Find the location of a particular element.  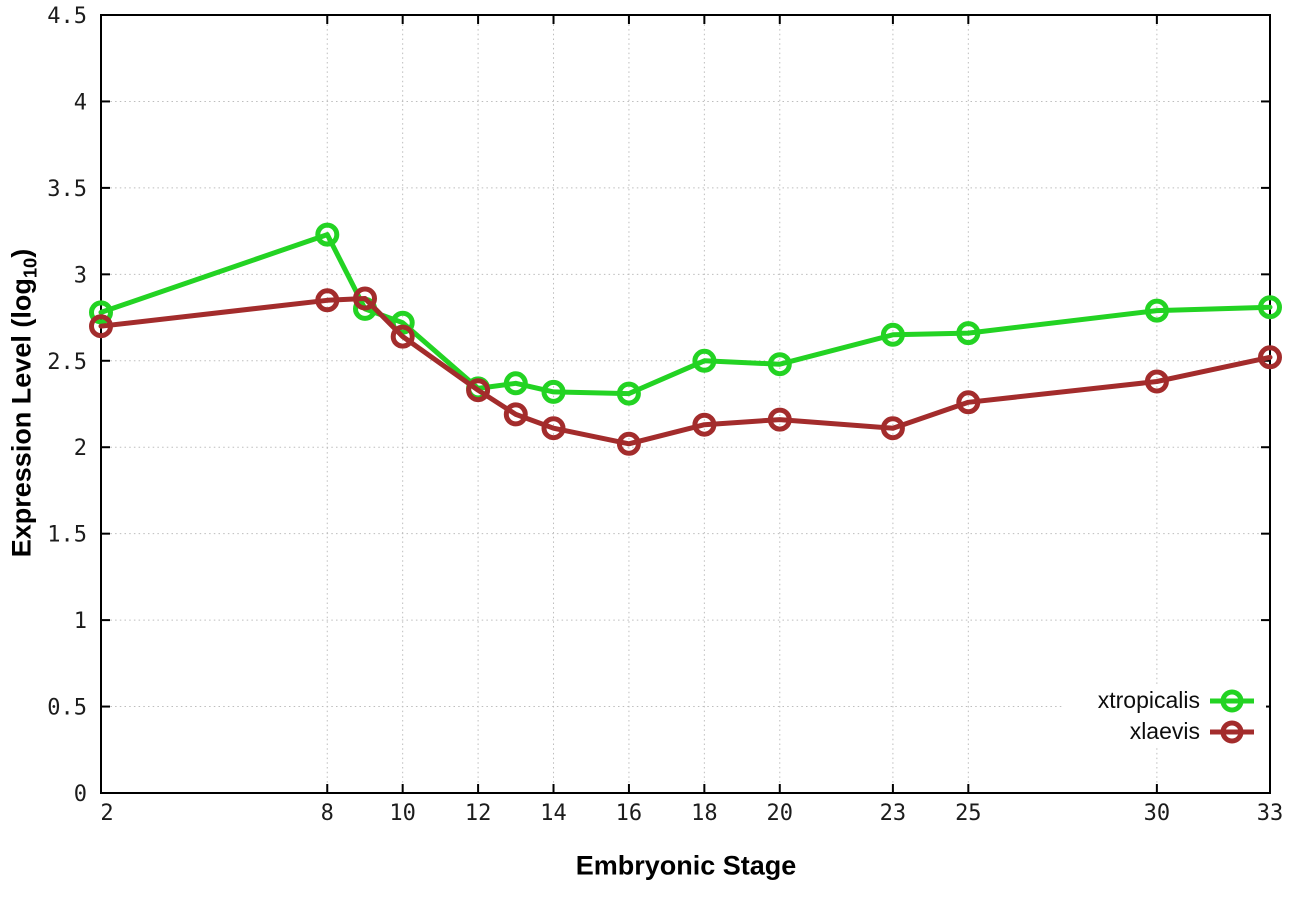

x-tick-label: 10 is located at coordinates (402, 813).